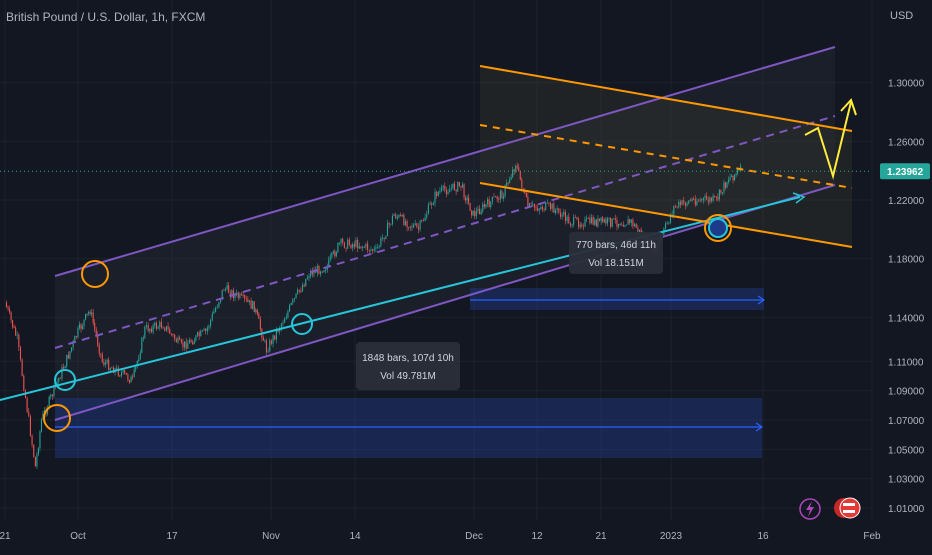 Image resolution: width=932 pixels, height=555 pixels. What do you see at coordinates (666, 98) in the screenshot?
I see `desc-channel-upper` at bounding box center [666, 98].